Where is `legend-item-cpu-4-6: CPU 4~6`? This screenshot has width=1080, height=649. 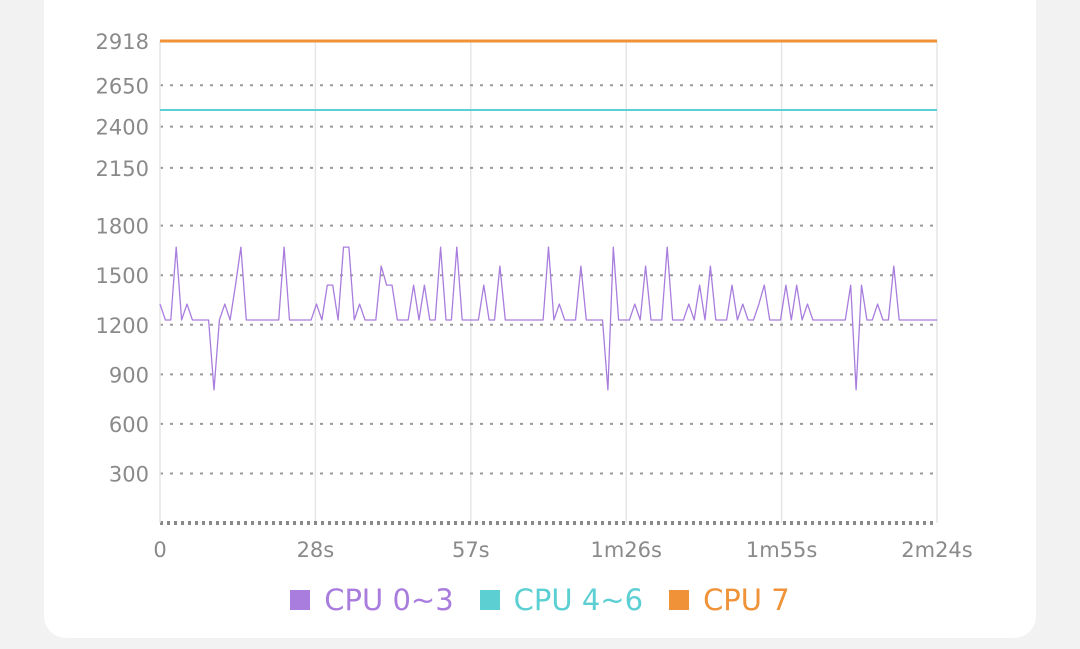 legend-item-cpu-4-6: CPU 4~6 is located at coordinates (561, 600).